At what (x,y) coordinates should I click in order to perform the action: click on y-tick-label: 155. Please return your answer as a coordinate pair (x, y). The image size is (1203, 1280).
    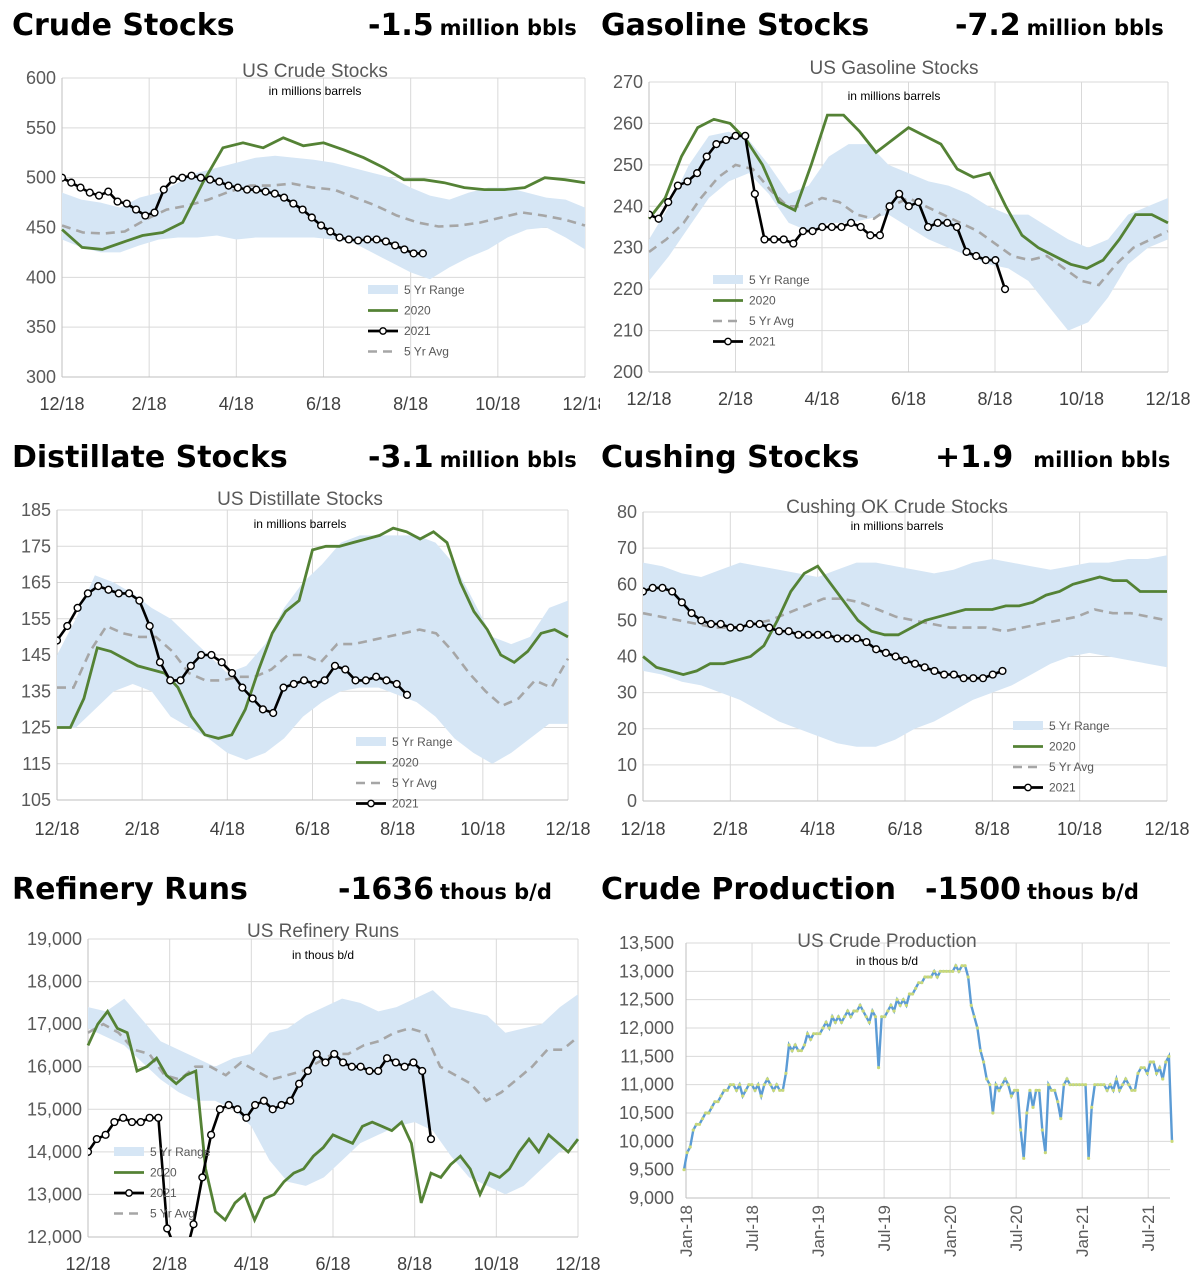
    Looking at the image, I should click on (36, 619).